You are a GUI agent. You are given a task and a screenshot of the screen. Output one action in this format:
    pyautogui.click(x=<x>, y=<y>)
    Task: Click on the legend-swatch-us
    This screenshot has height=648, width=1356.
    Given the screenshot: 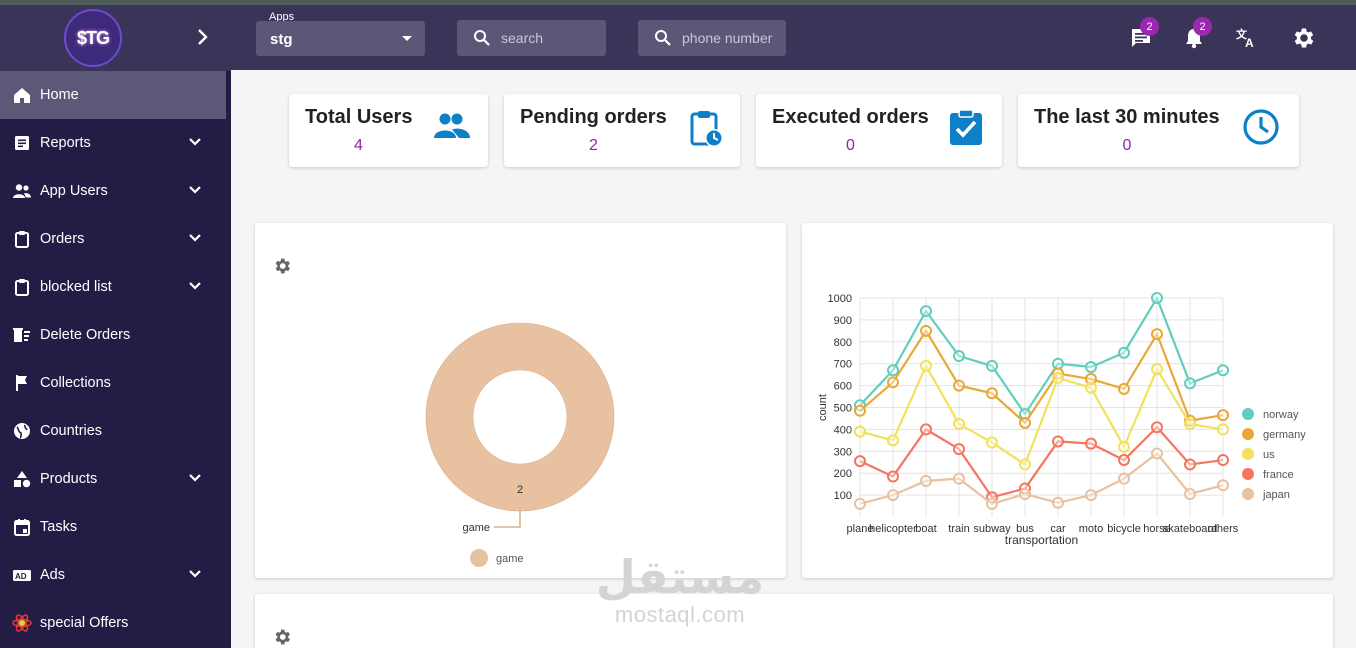 What is the action you would take?
    pyautogui.click(x=1248, y=454)
    